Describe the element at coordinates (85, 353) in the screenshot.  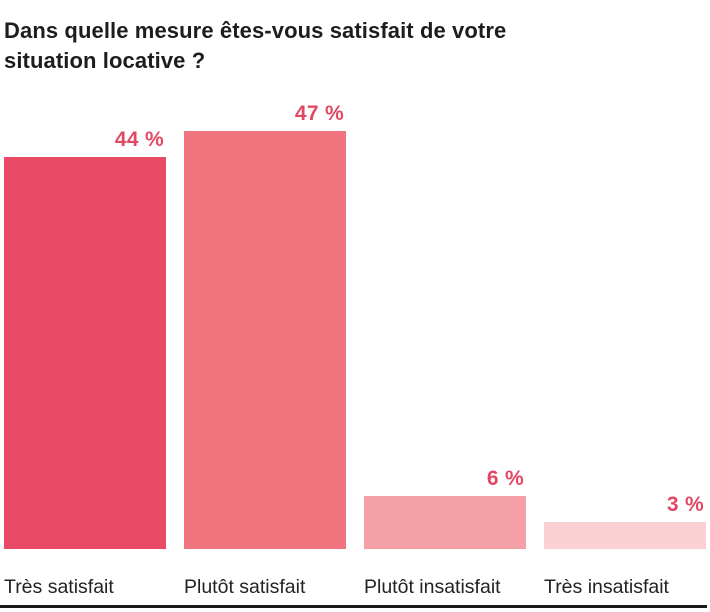
I see `bar-tres-satisfait` at that location.